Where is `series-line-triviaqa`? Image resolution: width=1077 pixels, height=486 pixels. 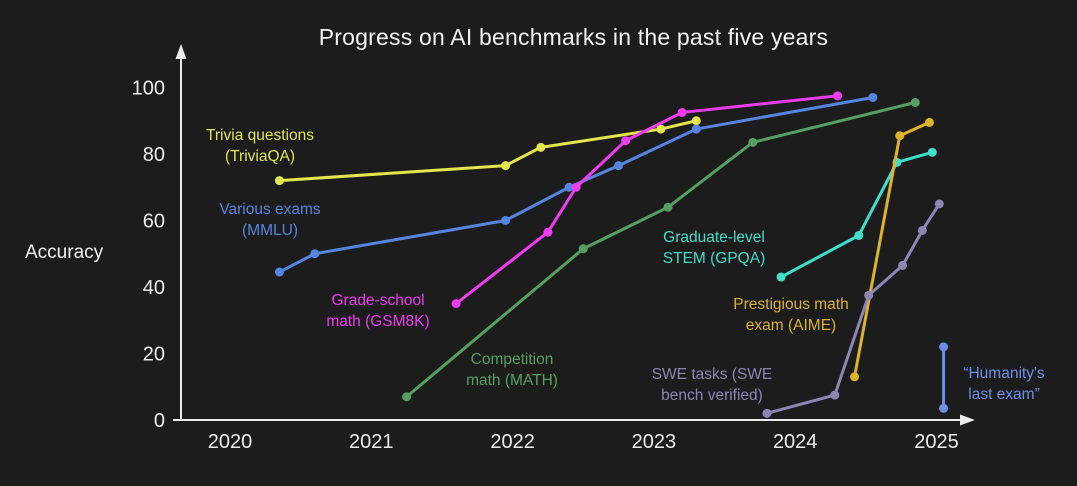 series-line-triviaqa is located at coordinates (487, 151).